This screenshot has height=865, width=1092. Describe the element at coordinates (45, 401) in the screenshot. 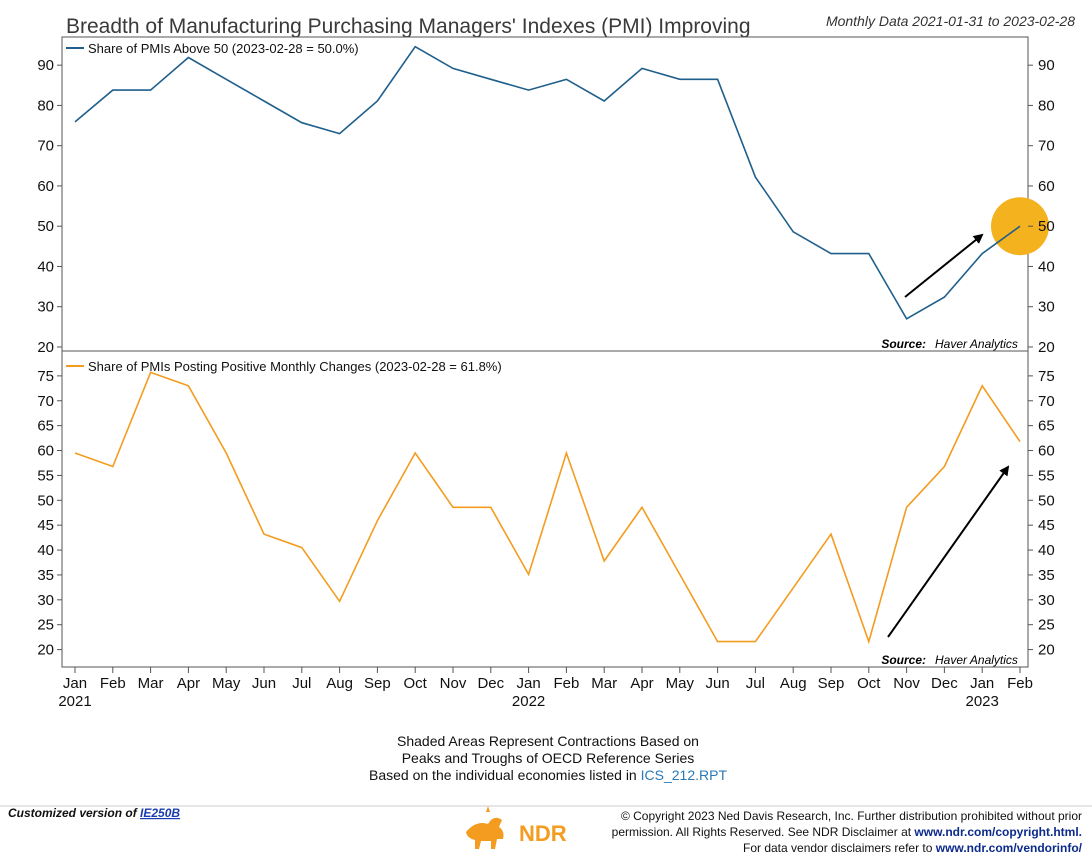

I see `bottom-ytick-label-left: 70` at that location.